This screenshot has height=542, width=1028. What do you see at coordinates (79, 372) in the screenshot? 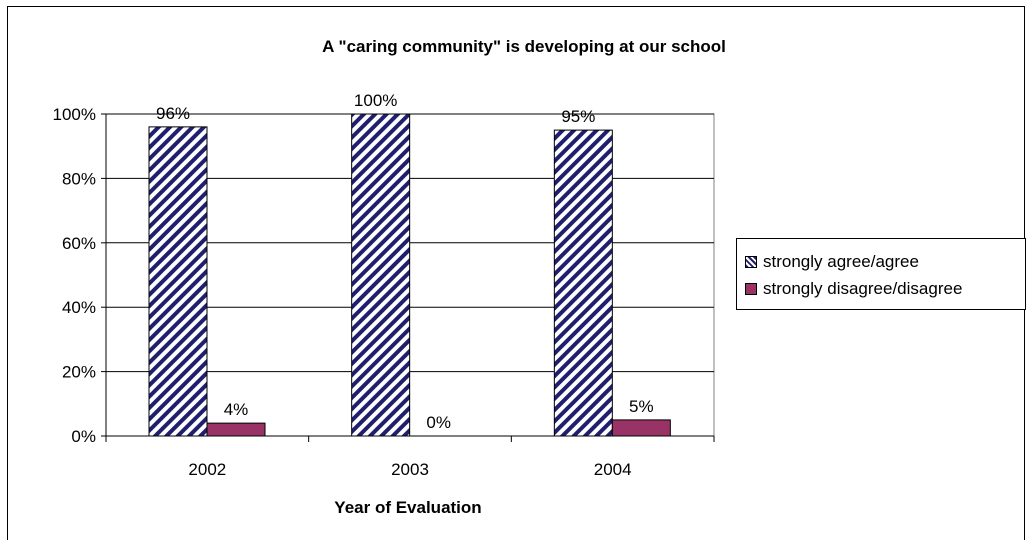
I see `y-tick-label: 20%` at bounding box center [79, 372].